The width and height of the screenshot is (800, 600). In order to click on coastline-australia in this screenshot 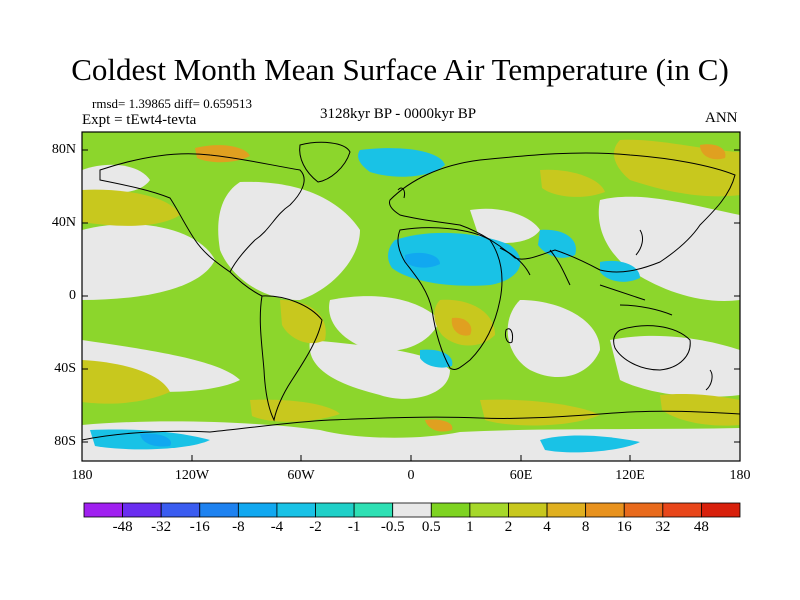, I will do `click(652, 348)`.